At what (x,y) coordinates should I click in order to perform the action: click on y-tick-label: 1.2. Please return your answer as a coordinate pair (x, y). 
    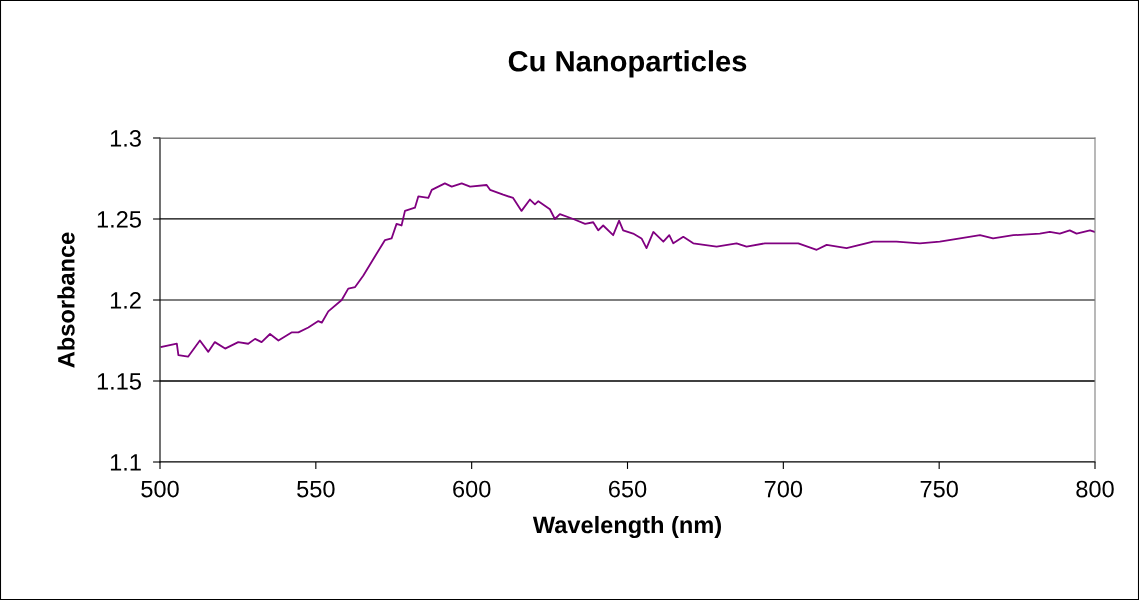
    Looking at the image, I should click on (125, 300).